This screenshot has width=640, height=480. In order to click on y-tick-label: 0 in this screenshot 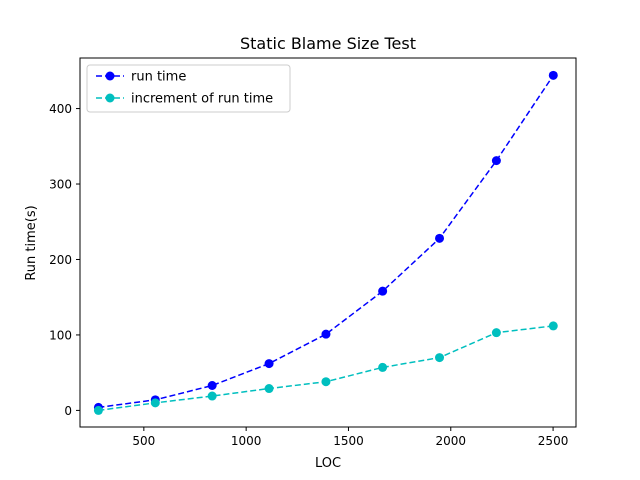, I will do `click(68, 411)`.